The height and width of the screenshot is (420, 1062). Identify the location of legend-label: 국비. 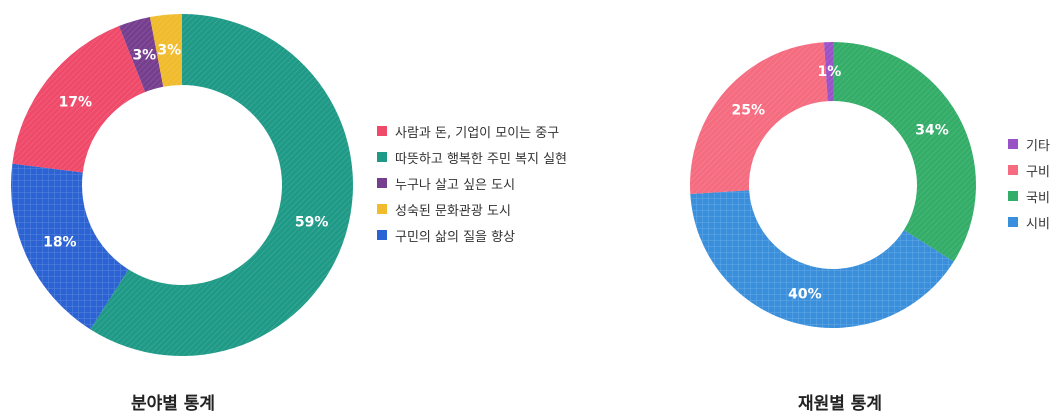
(1038, 198).